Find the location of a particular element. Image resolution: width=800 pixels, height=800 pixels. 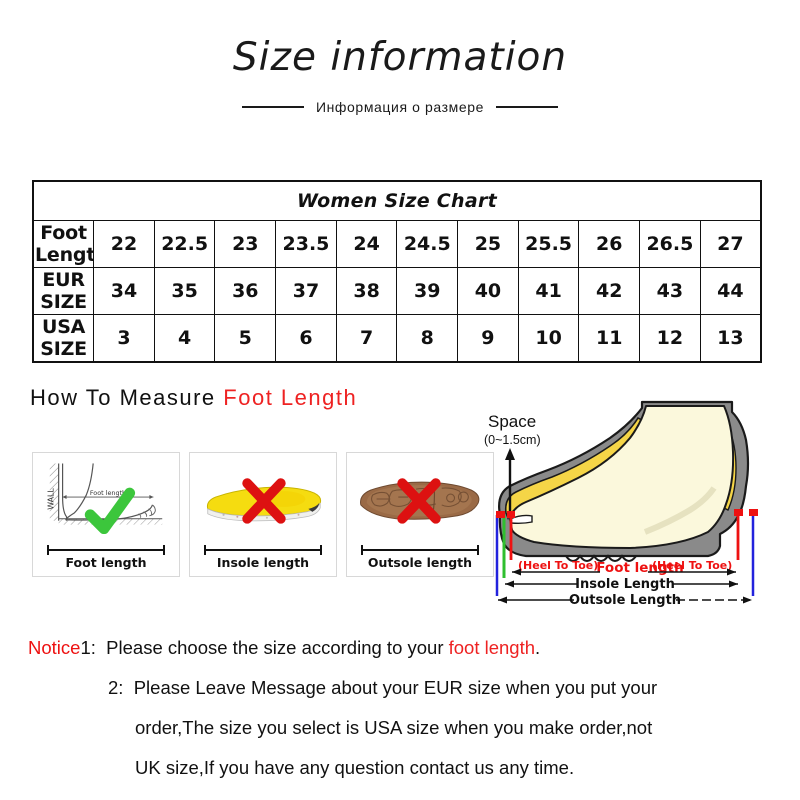

foot-against-wall-illustration: WALL Foot length is located at coordinates (105, 499).